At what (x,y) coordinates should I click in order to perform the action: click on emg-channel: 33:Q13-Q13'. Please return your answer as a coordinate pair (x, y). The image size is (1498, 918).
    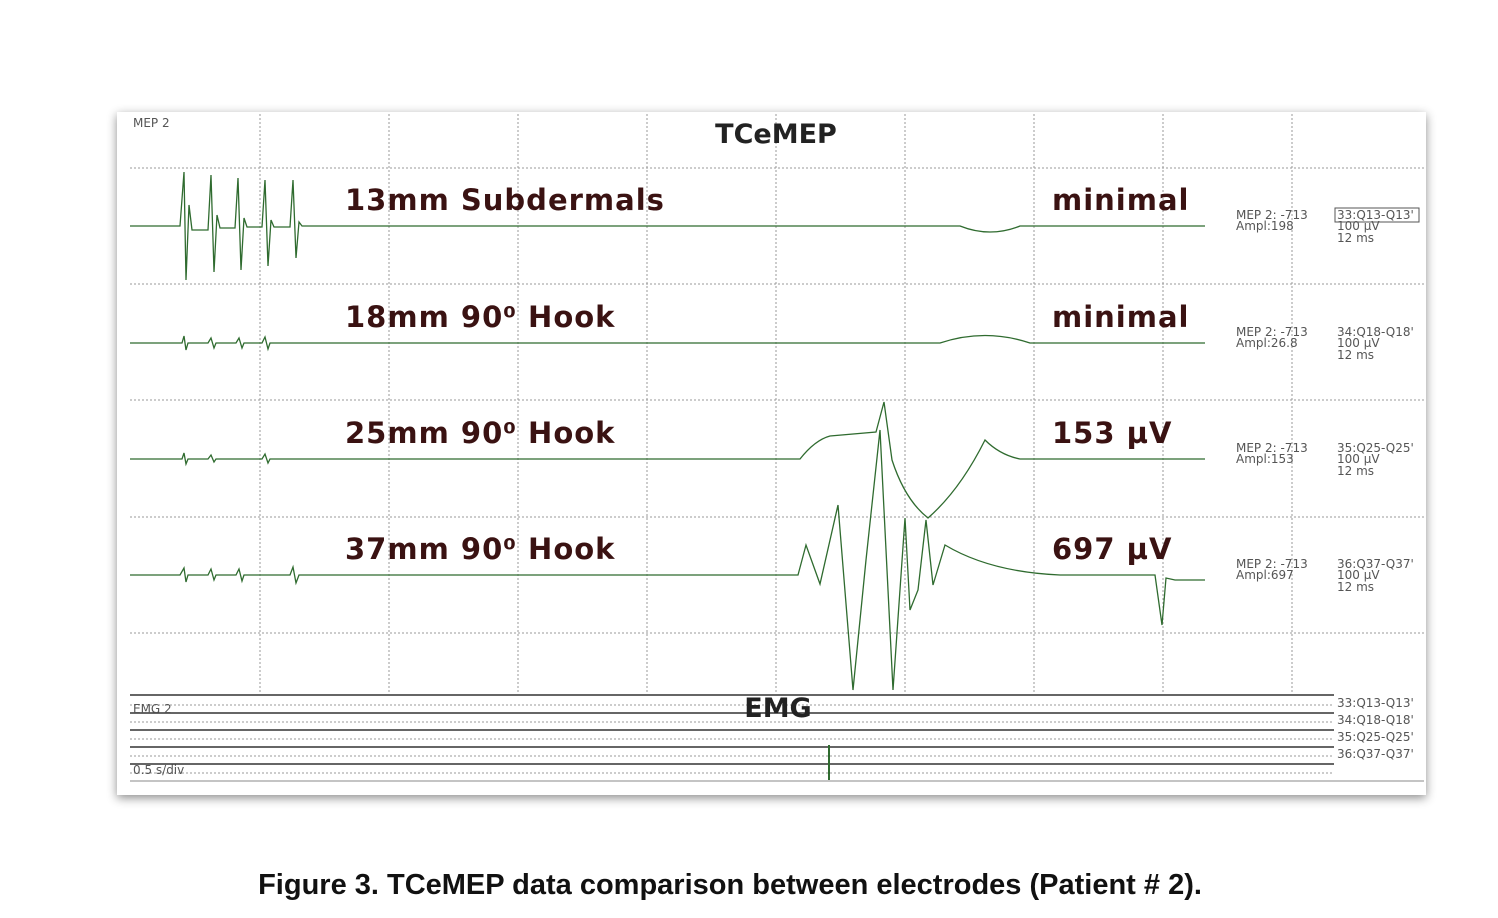
    Looking at the image, I should click on (1375, 703).